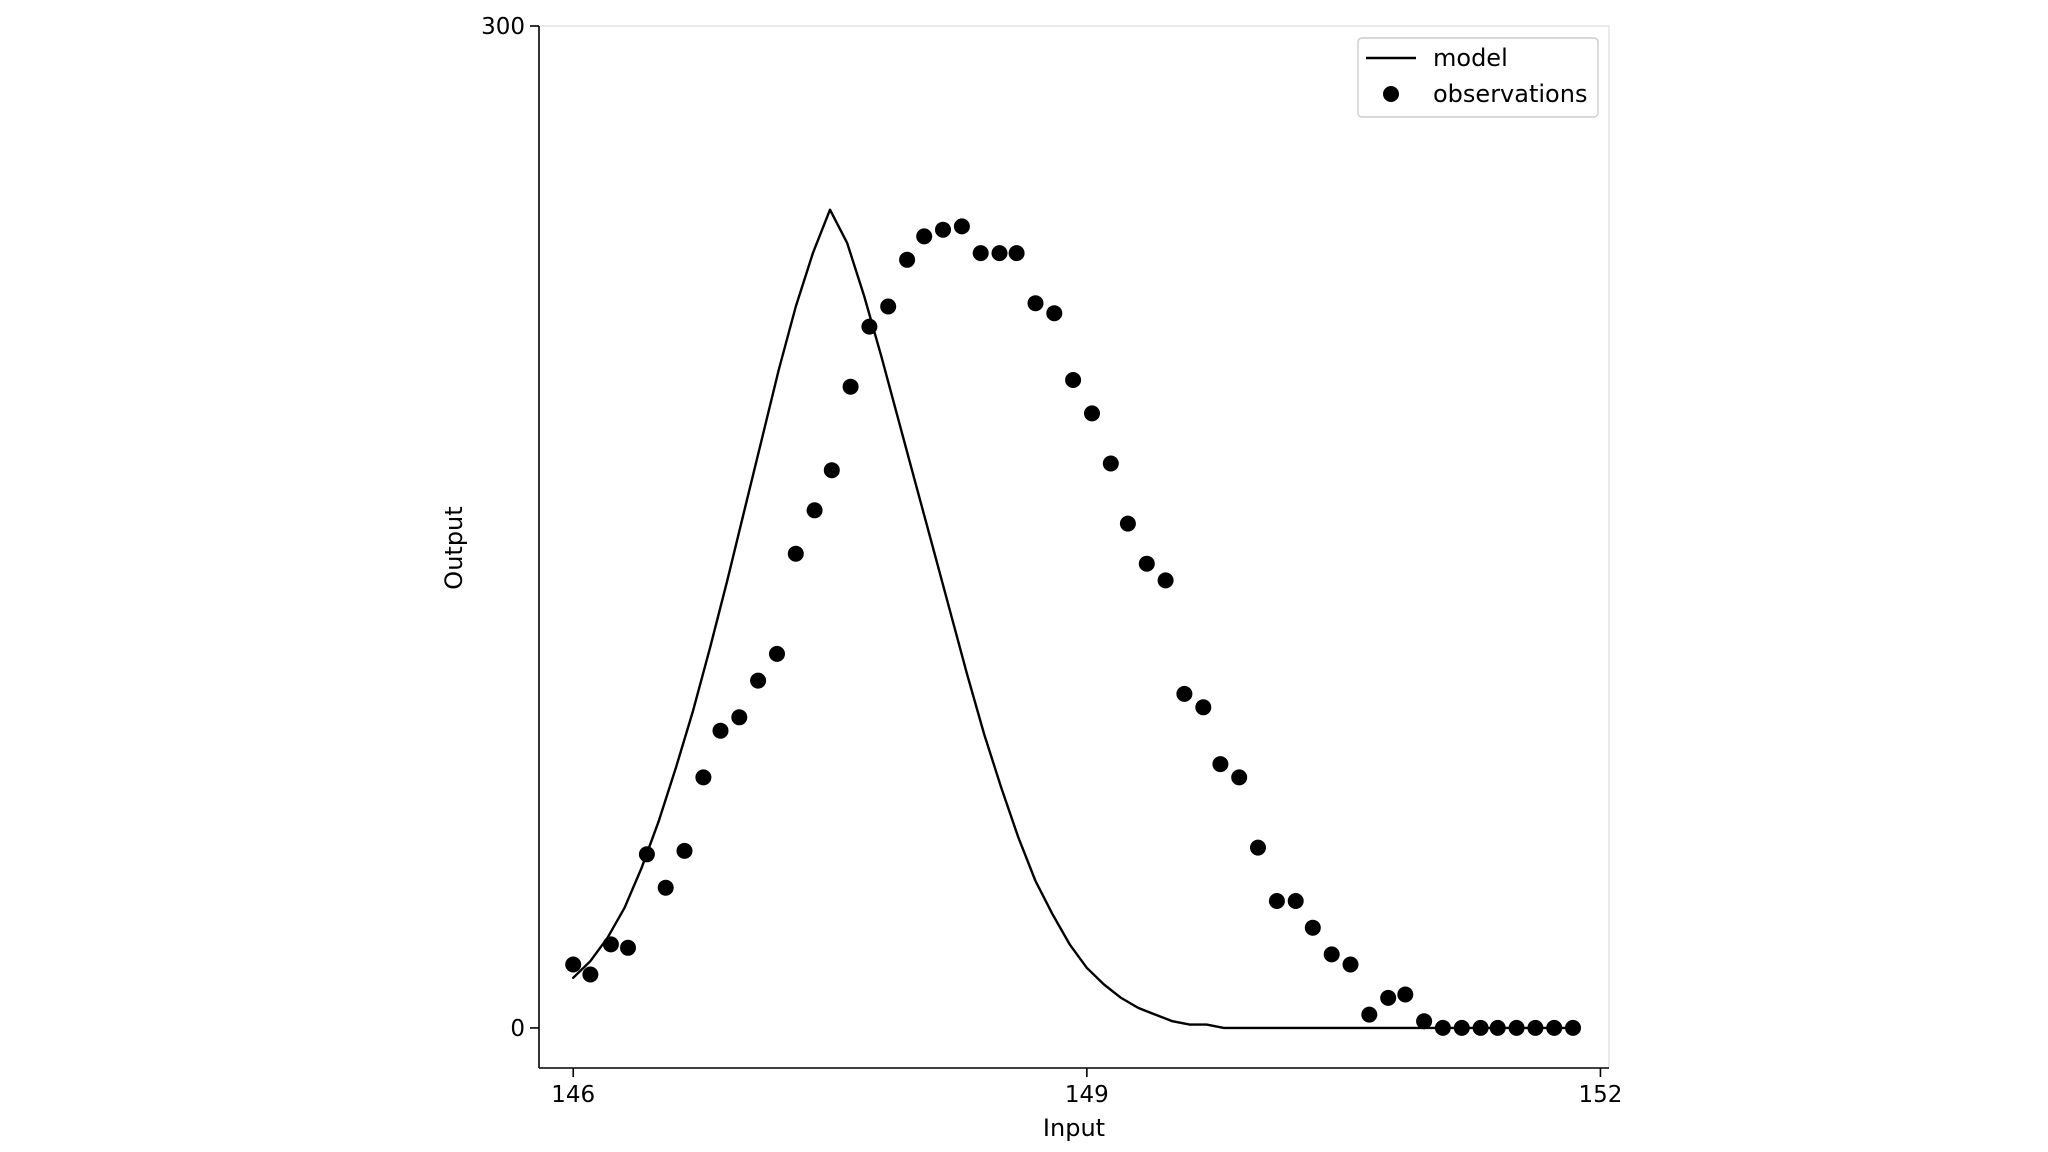  I want to click on x-tick-label: 146, so click(573, 1095).